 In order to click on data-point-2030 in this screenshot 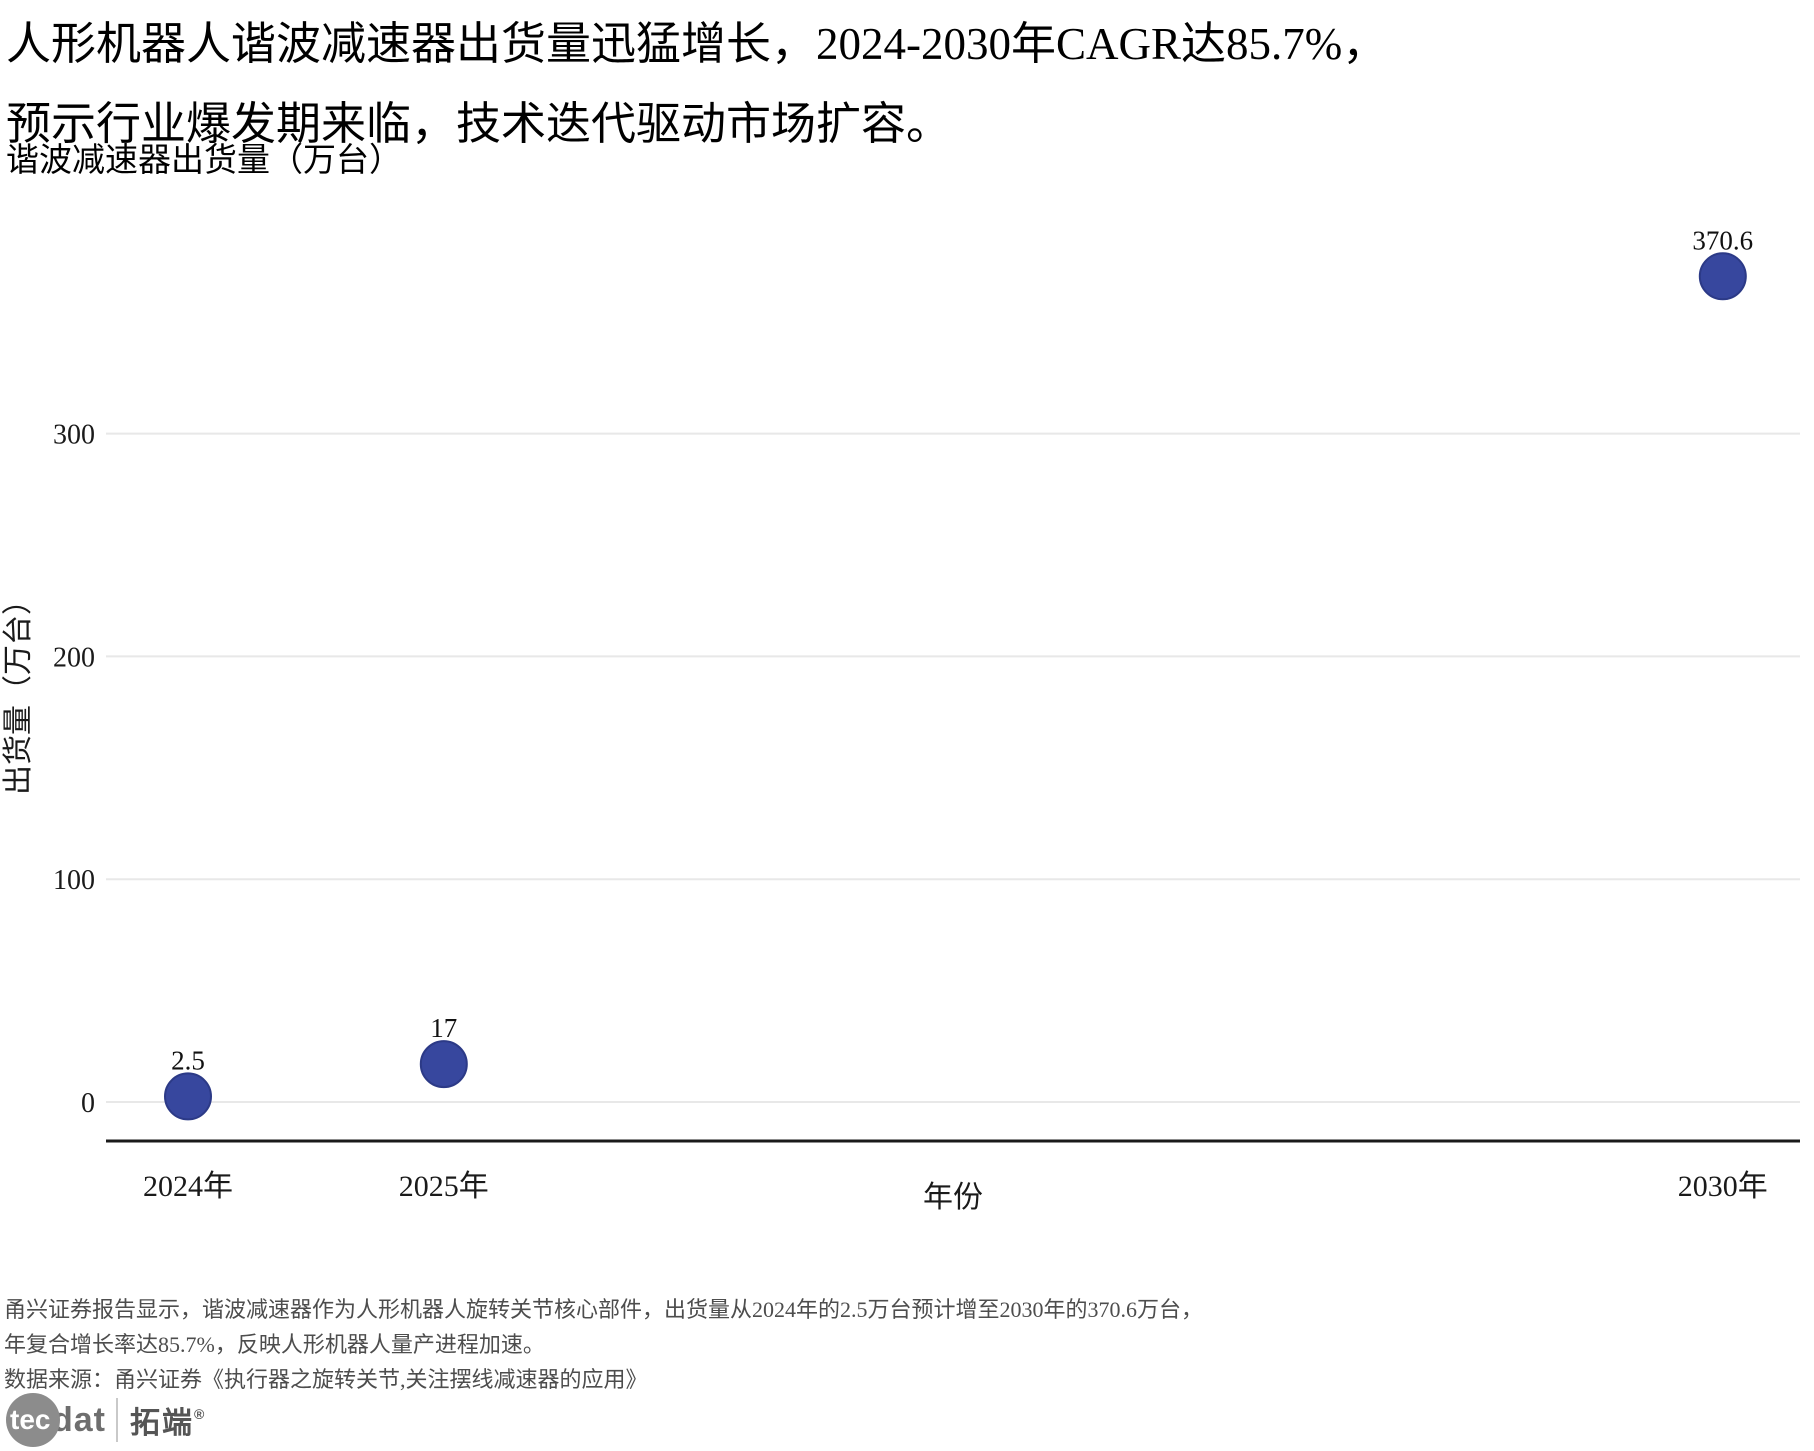, I will do `click(1722, 276)`.